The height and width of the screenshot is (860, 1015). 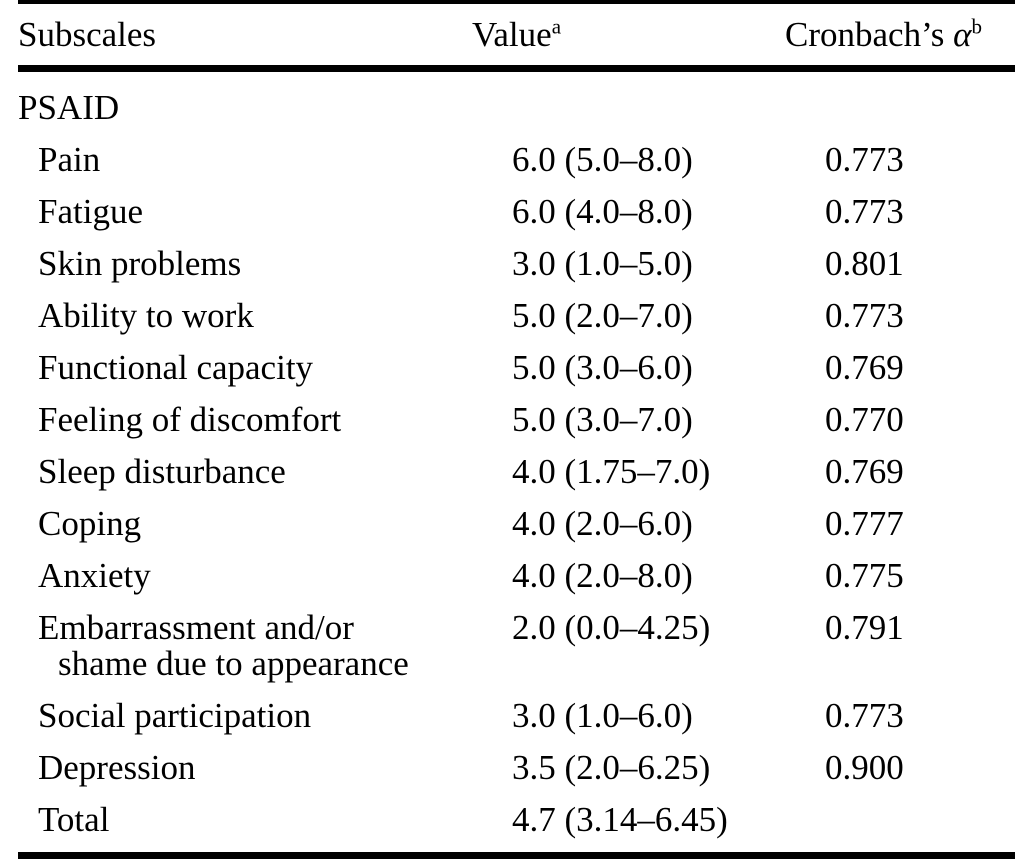 What do you see at coordinates (556, 25) in the screenshot?
I see `header-value-superscript: a` at bounding box center [556, 25].